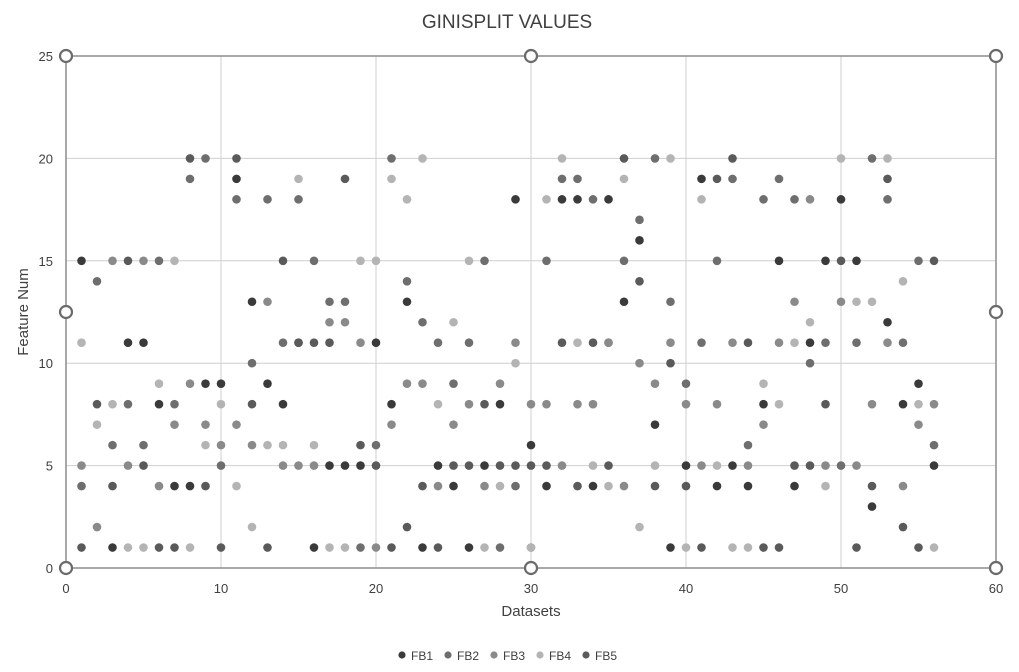 This screenshot has width=1019, height=672. What do you see at coordinates (530, 611) in the screenshot?
I see `x-axis-label: Datasets` at bounding box center [530, 611].